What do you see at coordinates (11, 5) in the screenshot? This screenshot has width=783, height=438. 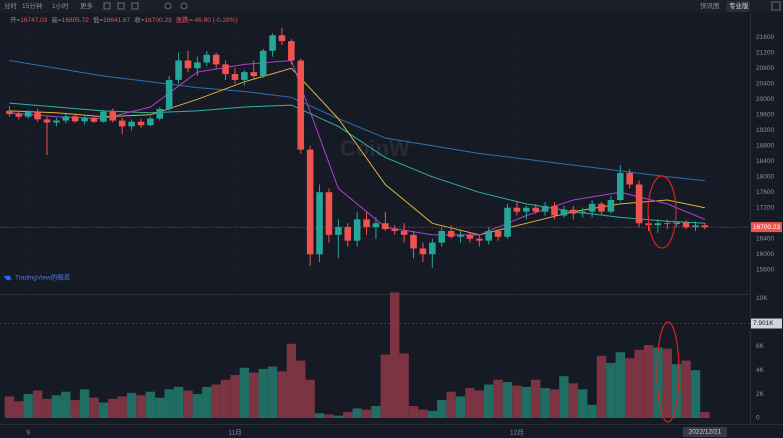 I see `toolbar-item: 分时` at bounding box center [11, 5].